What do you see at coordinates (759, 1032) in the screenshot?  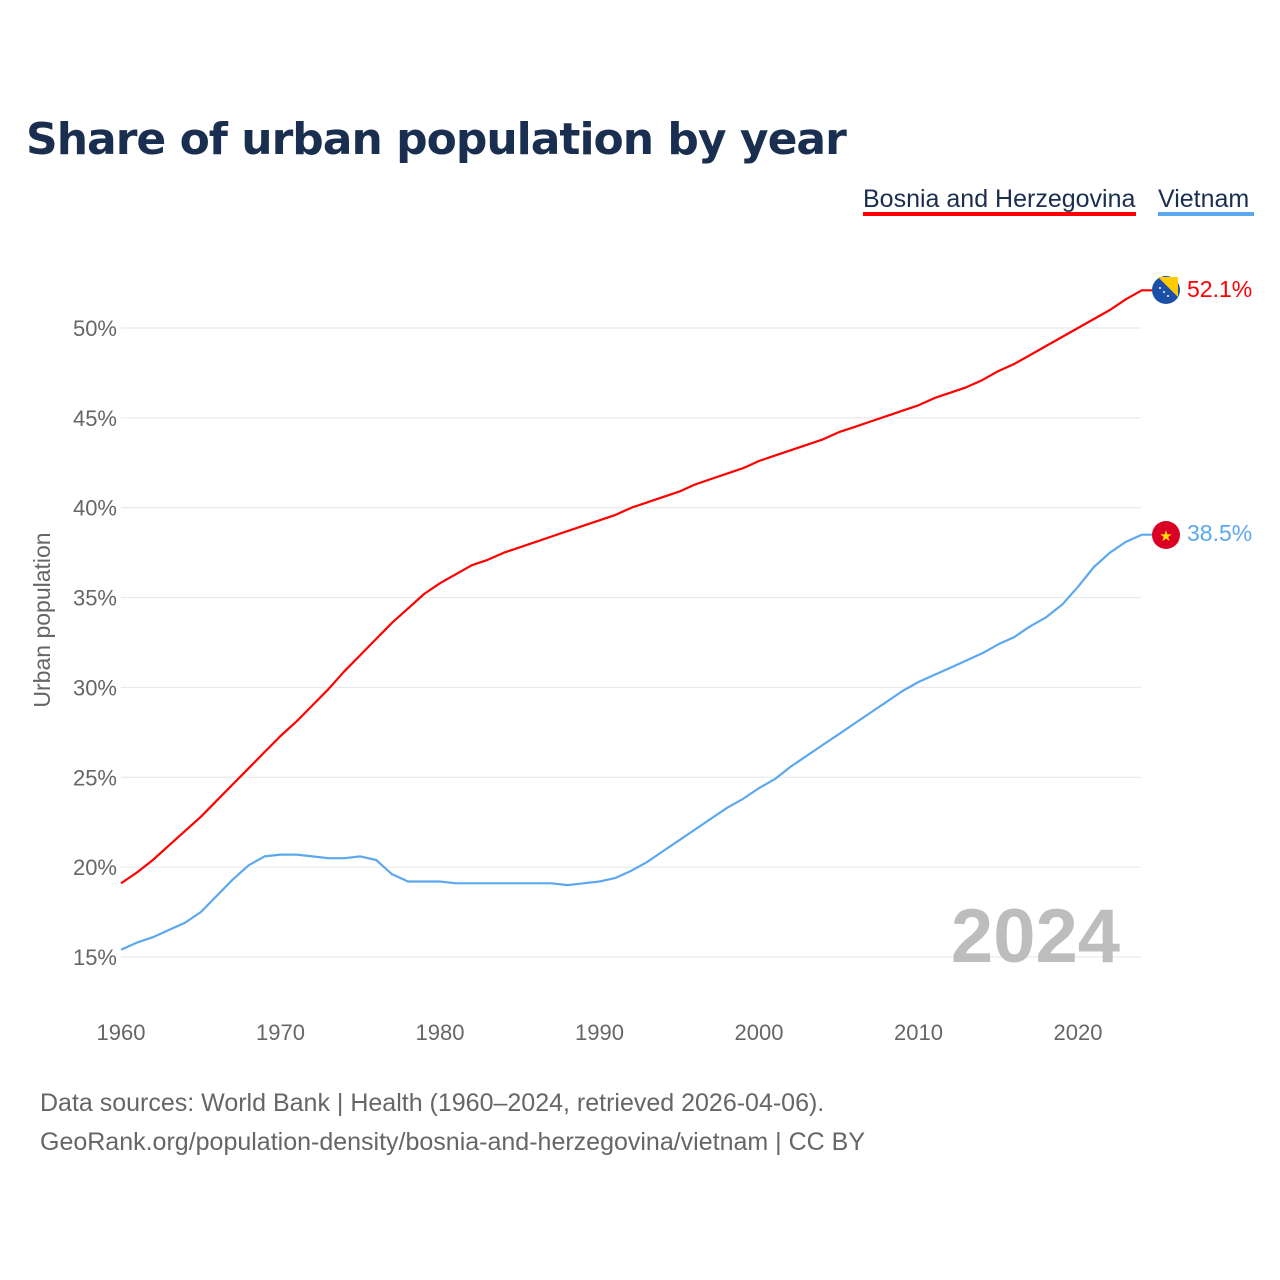 I see `x-tick-label: 2000` at bounding box center [759, 1032].